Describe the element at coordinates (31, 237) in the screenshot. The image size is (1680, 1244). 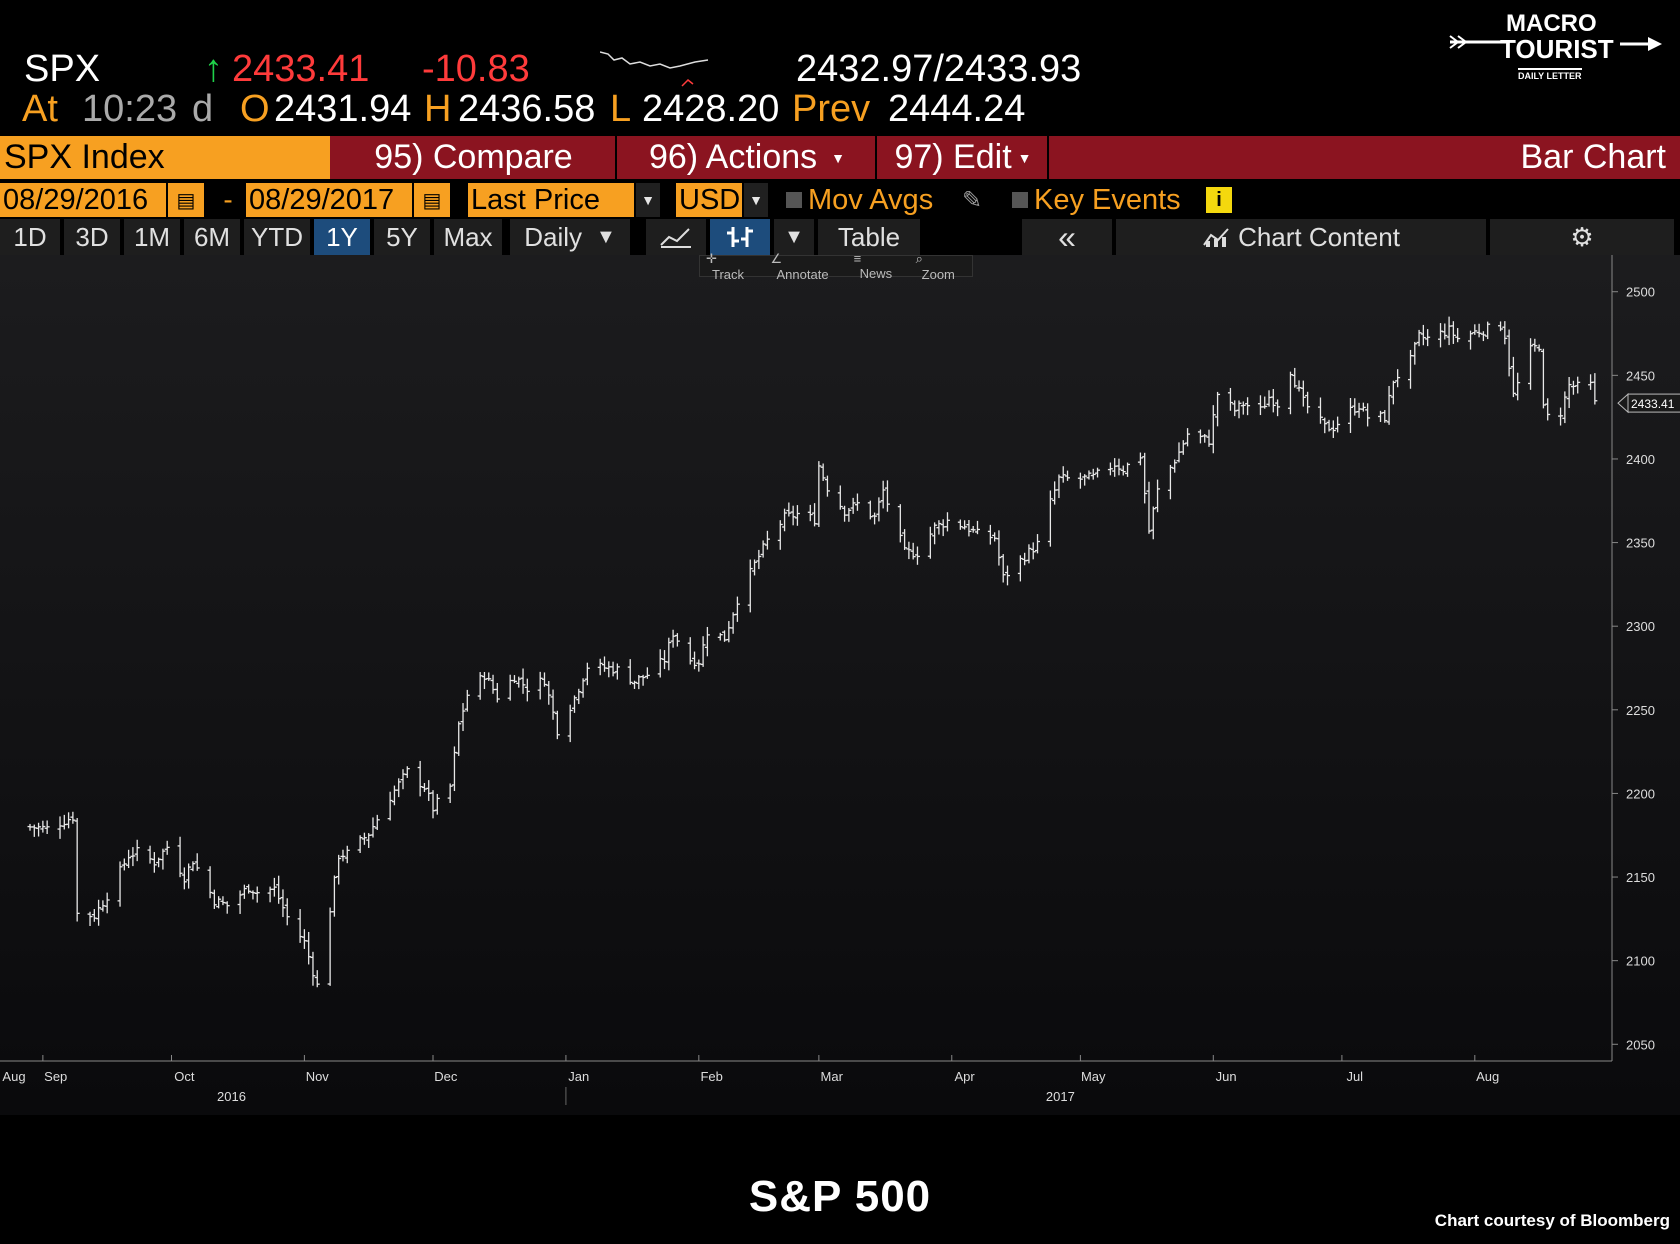
I see `period-button-1d: 1D` at that location.